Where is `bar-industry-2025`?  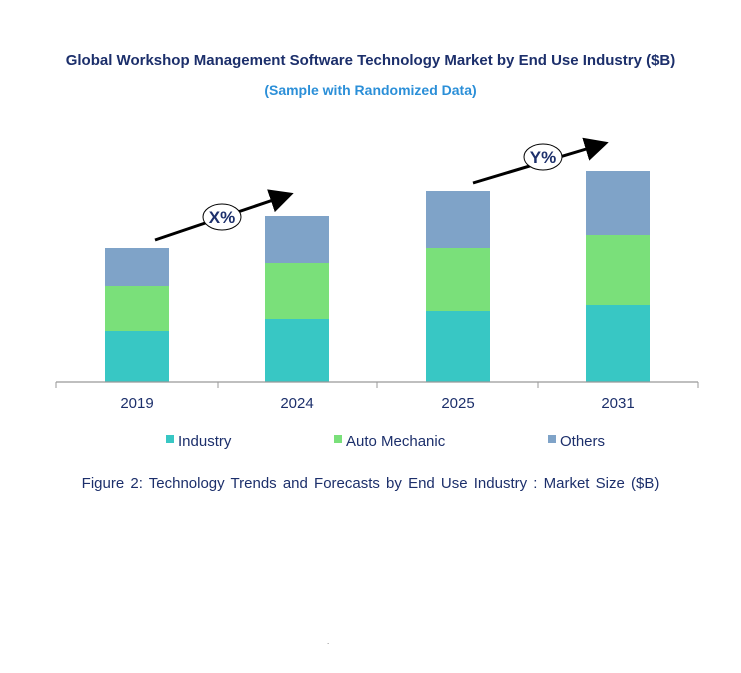 bar-industry-2025 is located at coordinates (458, 346).